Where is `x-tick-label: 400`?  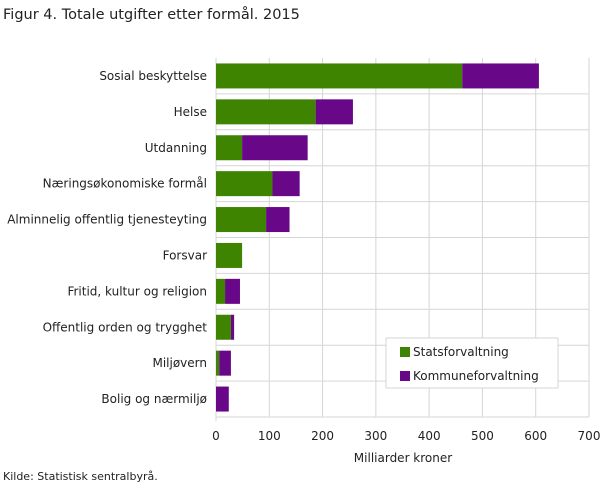
x-tick-label: 400 is located at coordinates (429, 436).